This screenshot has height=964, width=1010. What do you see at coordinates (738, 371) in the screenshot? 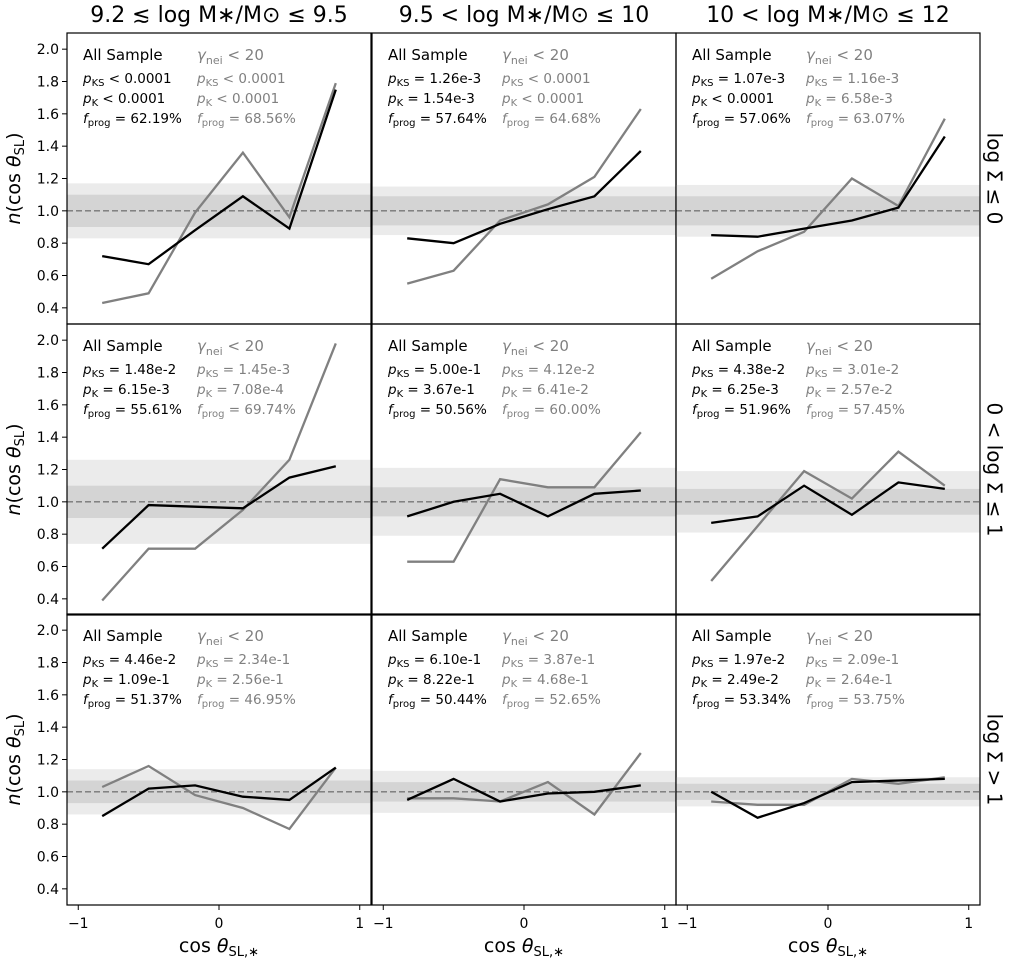
I see `stat-pks-all: pKS = 4.38e-2` at bounding box center [738, 371].